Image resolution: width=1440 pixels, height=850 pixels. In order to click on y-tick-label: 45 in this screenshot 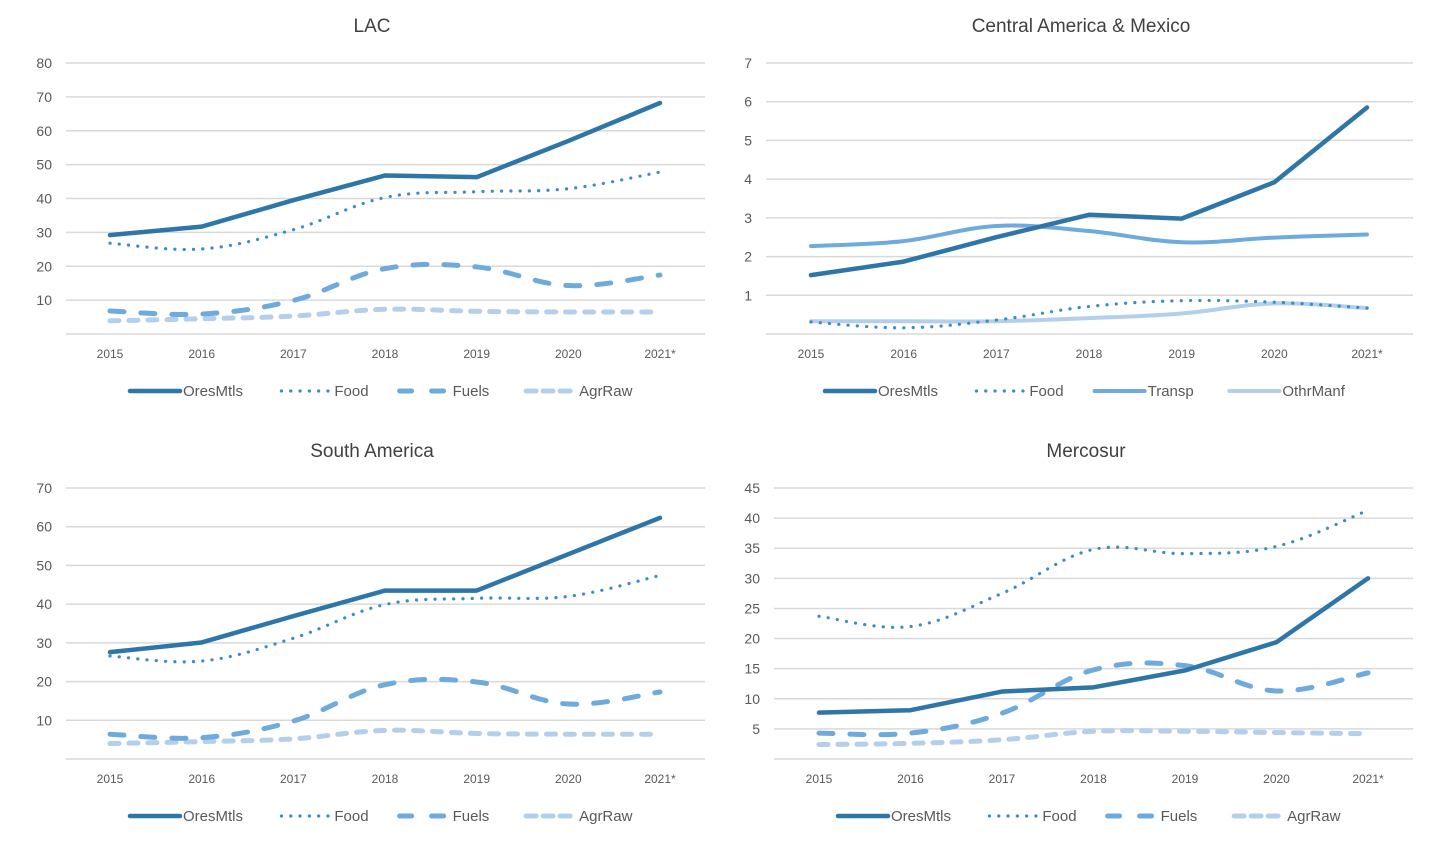, I will do `click(752, 488)`.